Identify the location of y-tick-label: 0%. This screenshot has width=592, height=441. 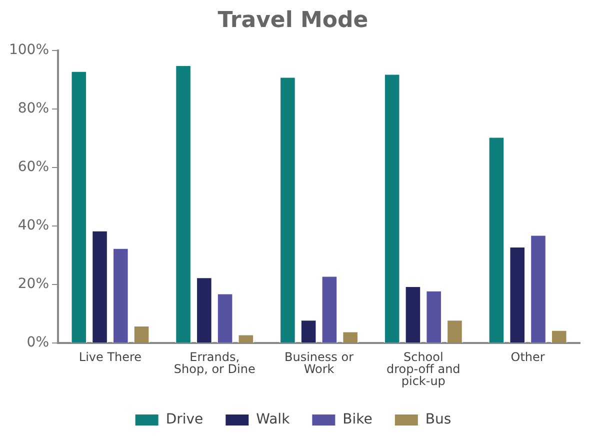
(38, 342).